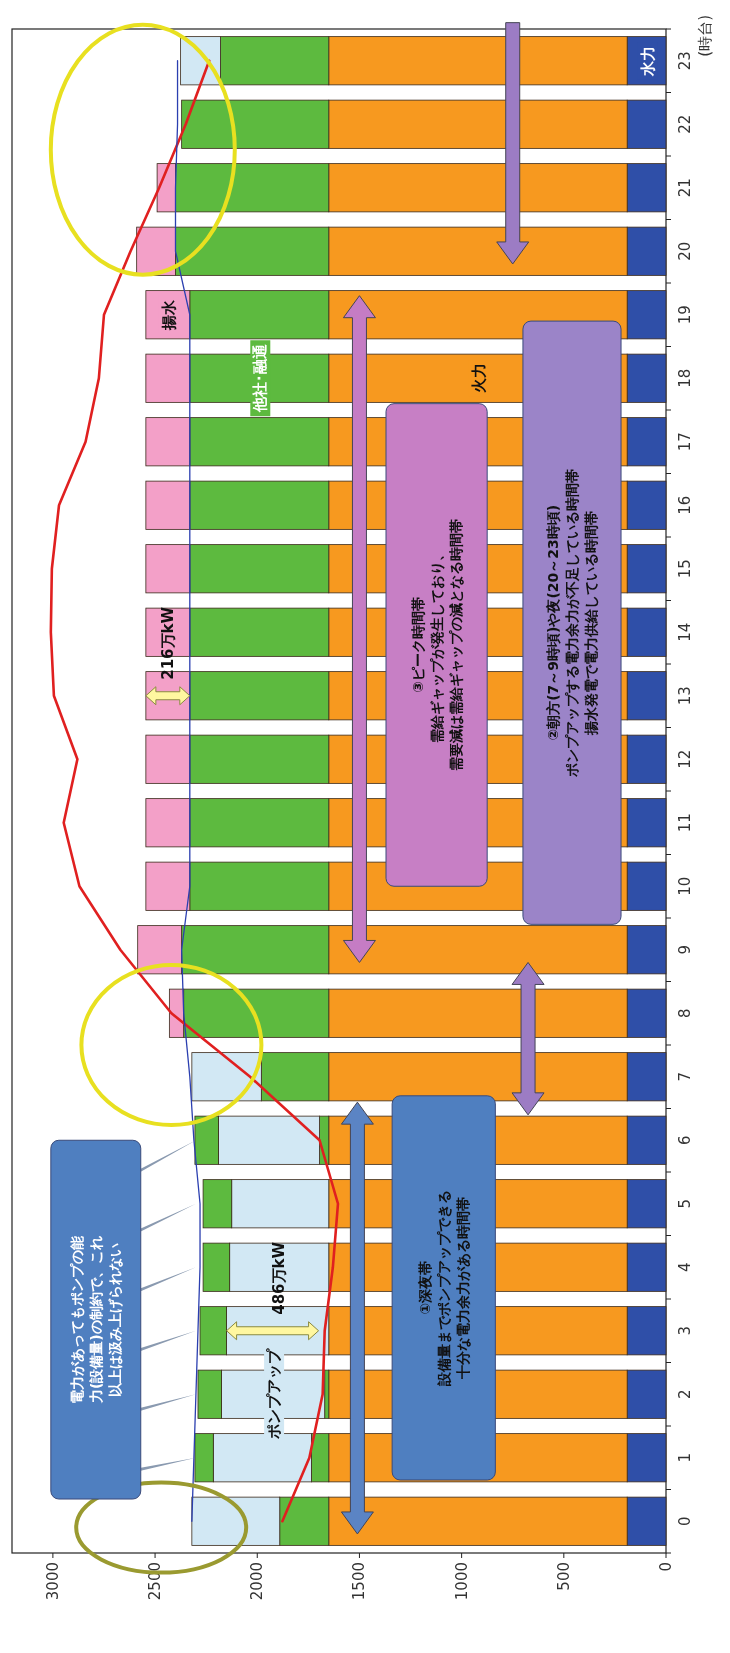  I want to click on y-tick-label: 8, so click(685, 1013).